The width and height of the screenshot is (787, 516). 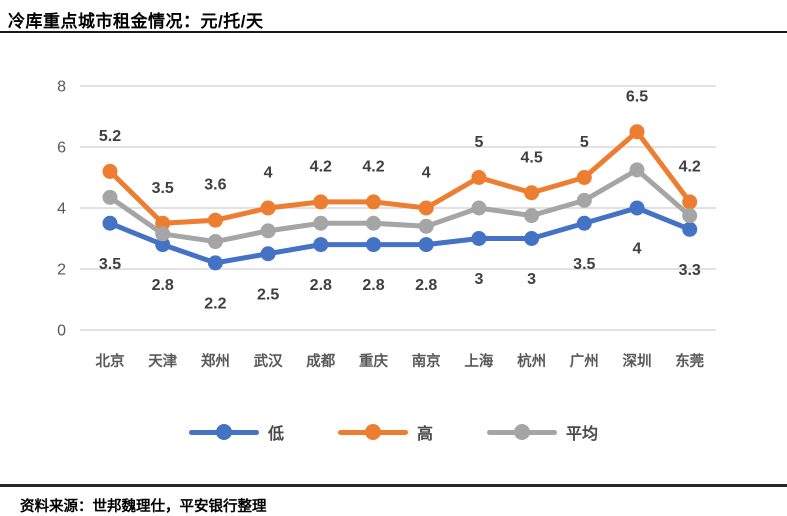 I want to click on series-平均, so click(x=400, y=206).